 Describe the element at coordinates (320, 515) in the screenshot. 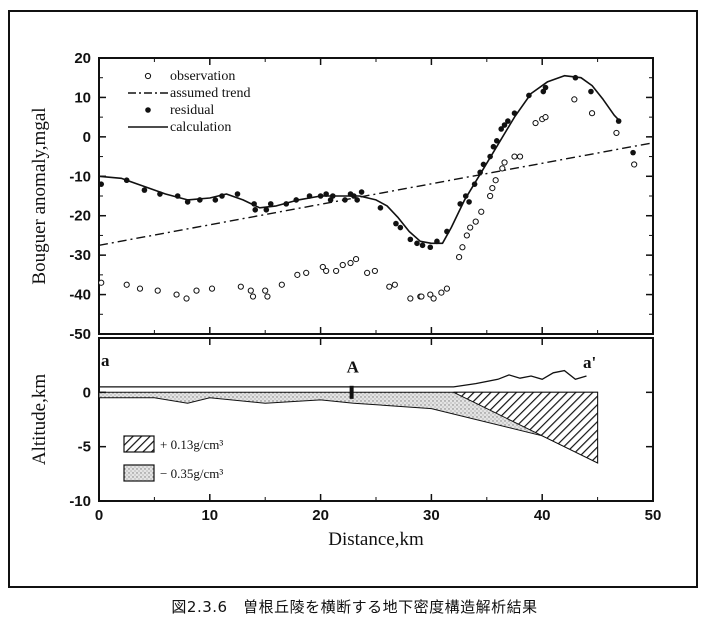

I see `xtick-label: 20` at that location.